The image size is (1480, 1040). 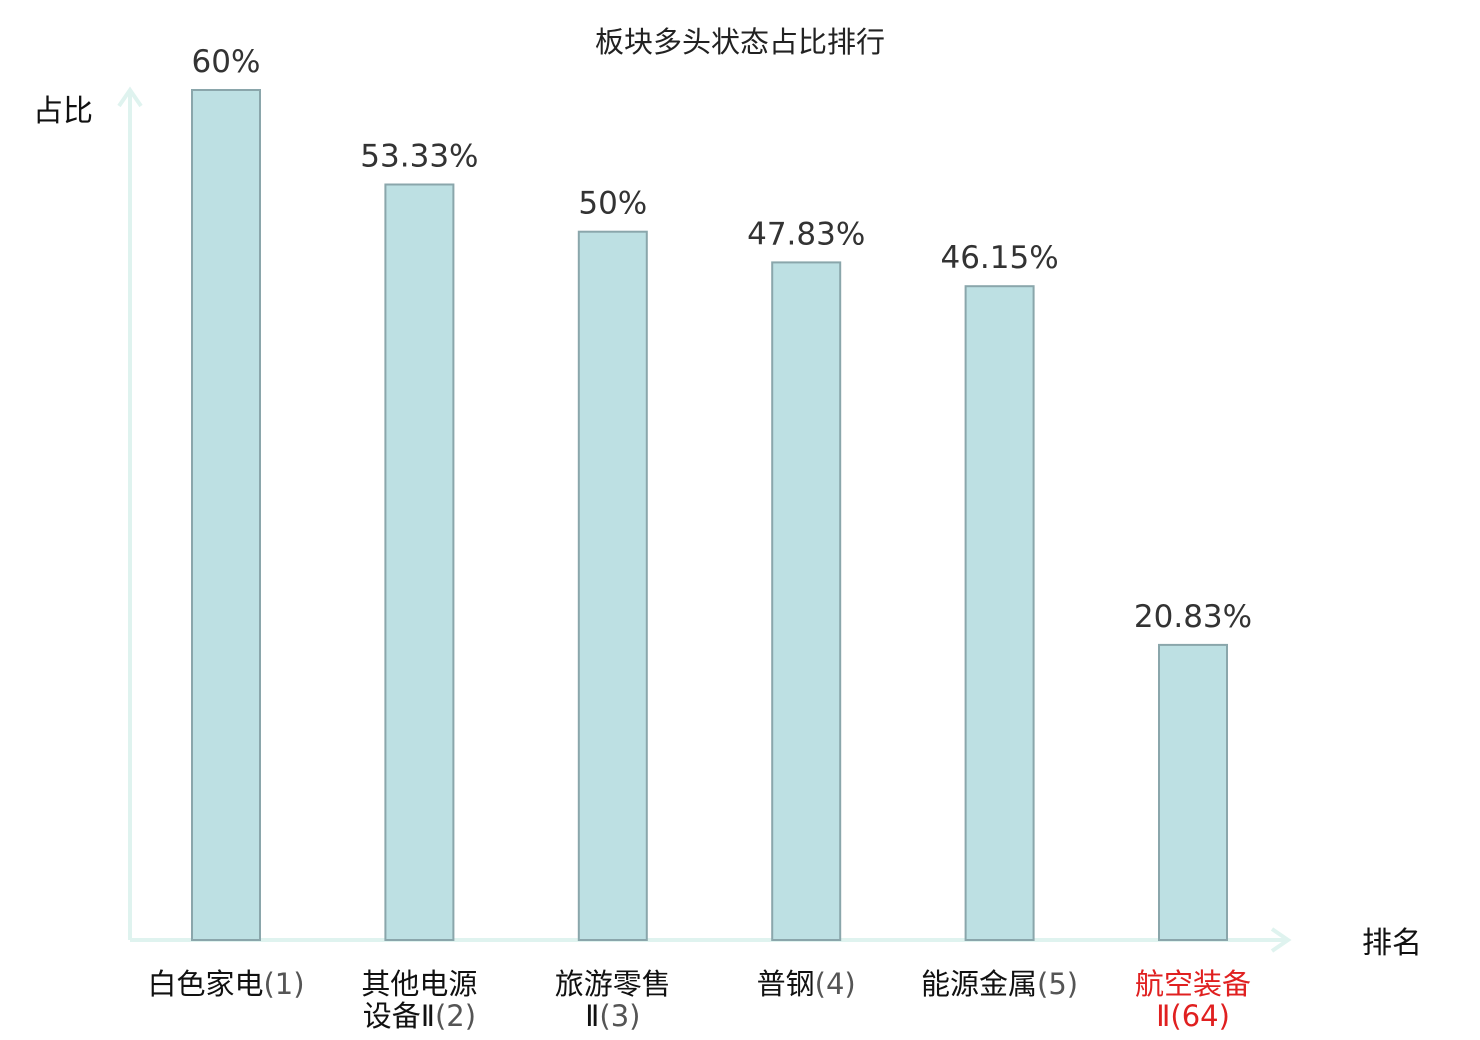 What do you see at coordinates (283, 984) in the screenshot?
I see `category-rank: (1)` at bounding box center [283, 984].